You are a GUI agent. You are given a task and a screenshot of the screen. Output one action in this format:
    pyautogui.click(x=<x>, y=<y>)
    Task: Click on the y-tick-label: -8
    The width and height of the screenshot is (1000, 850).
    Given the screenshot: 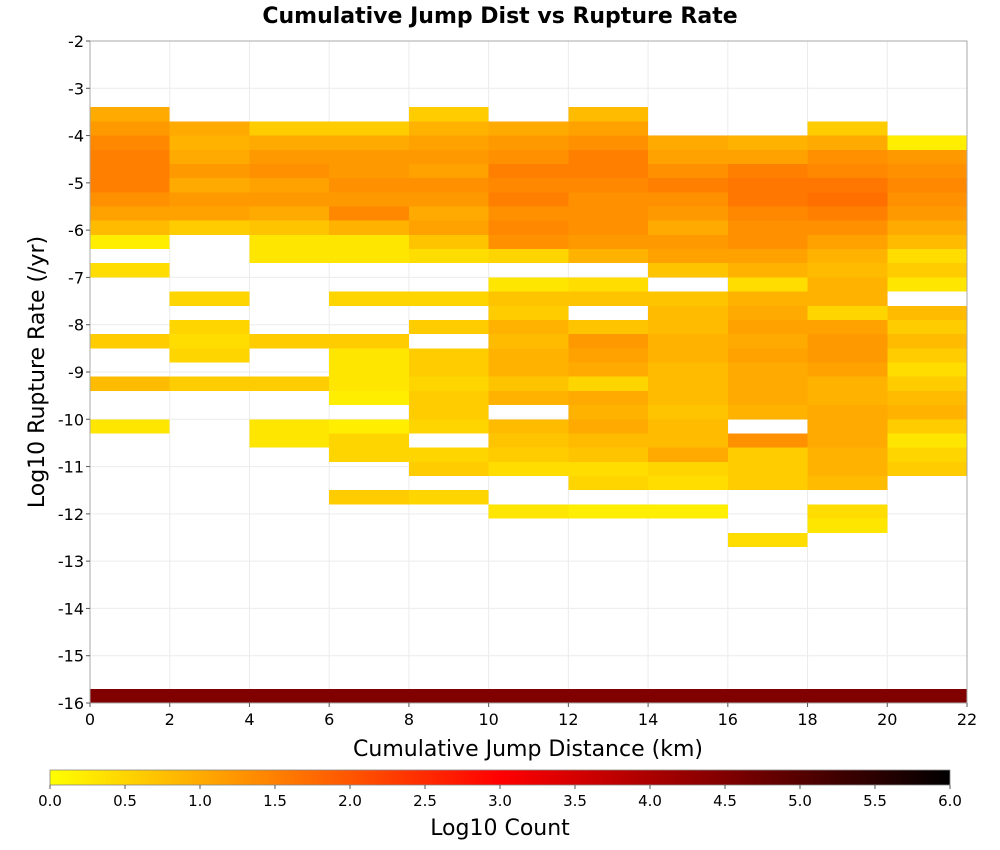 What is the action you would take?
    pyautogui.click(x=76, y=325)
    